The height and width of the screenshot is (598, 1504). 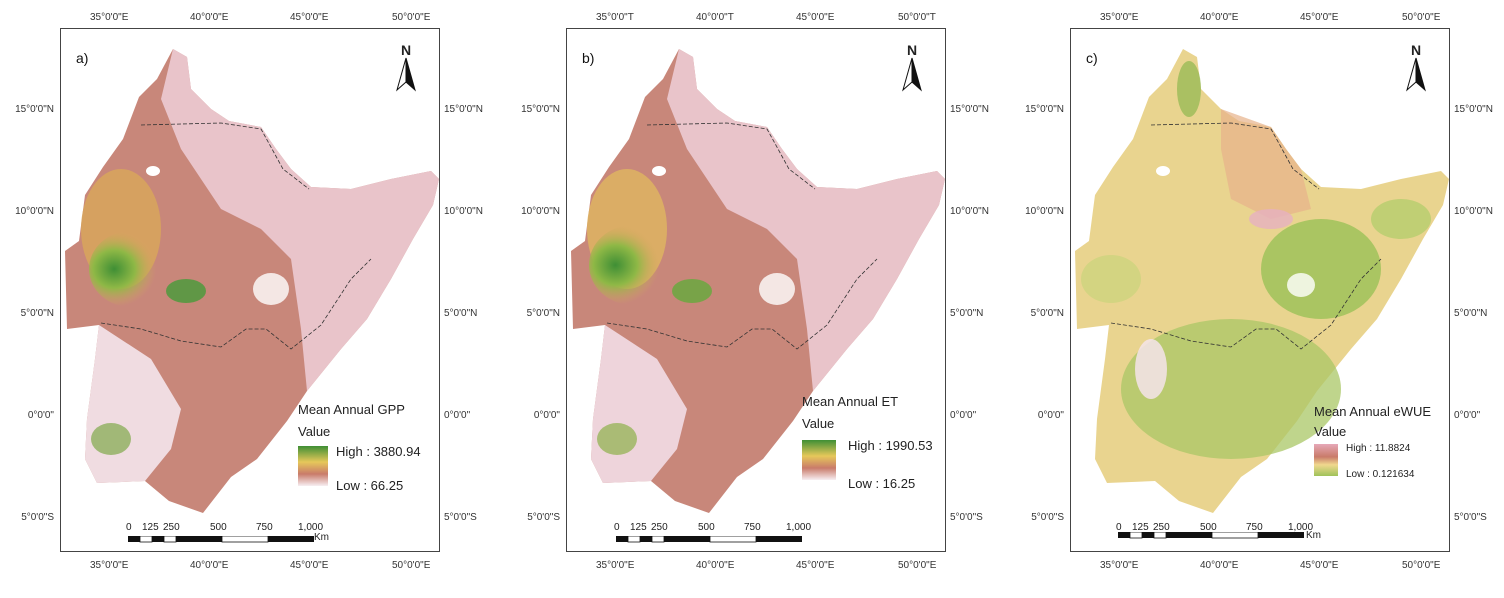 What do you see at coordinates (1380, 474) in the screenshot?
I see `legend-low: Low : 0.121634` at bounding box center [1380, 474].